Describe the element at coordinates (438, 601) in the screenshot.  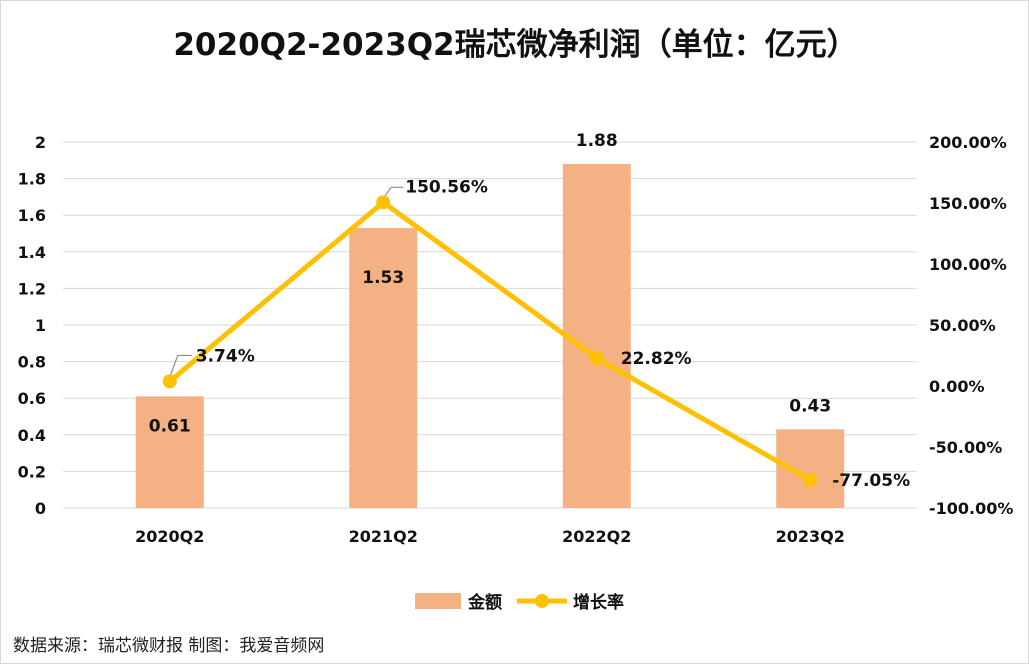
I see `legend-swatch-bar` at that location.